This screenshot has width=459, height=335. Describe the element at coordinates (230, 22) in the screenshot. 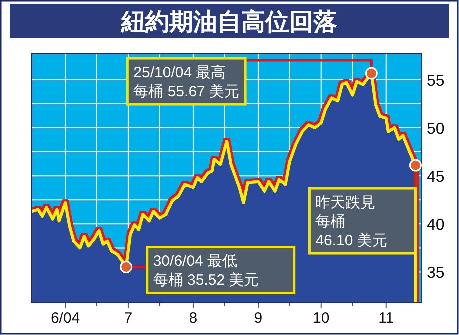

I see `title: 紐約期油自高位回落` at that location.